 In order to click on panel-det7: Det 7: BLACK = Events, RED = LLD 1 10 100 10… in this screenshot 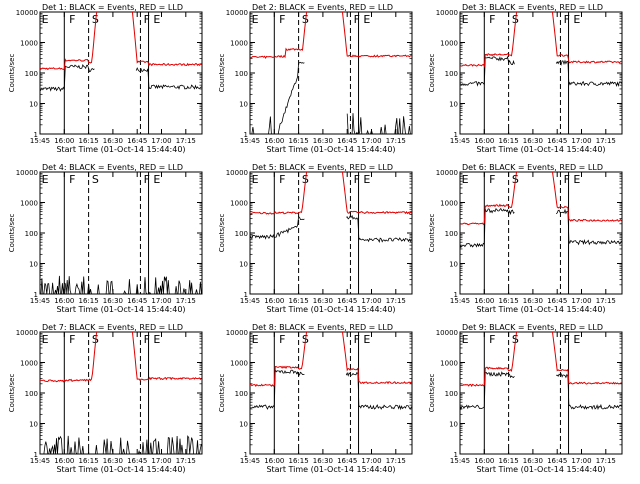, I will do `click(105, 398)`.